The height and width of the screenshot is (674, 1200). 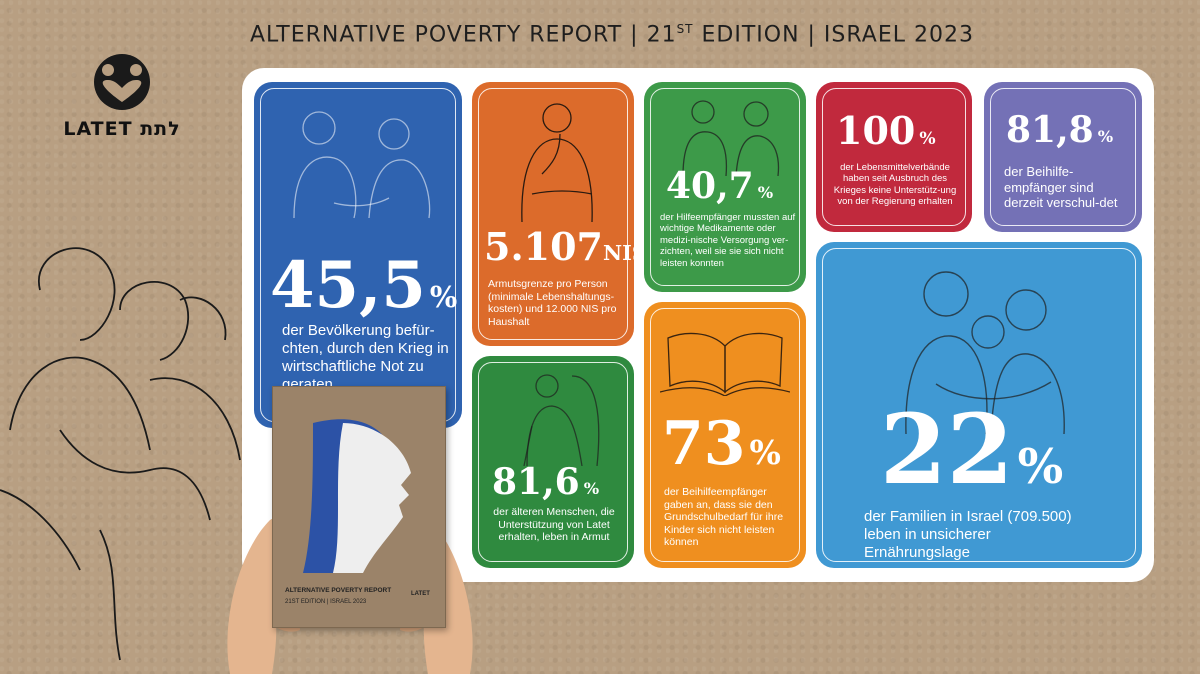 I want to click on stat-unit: NIS, so click(x=618, y=252).